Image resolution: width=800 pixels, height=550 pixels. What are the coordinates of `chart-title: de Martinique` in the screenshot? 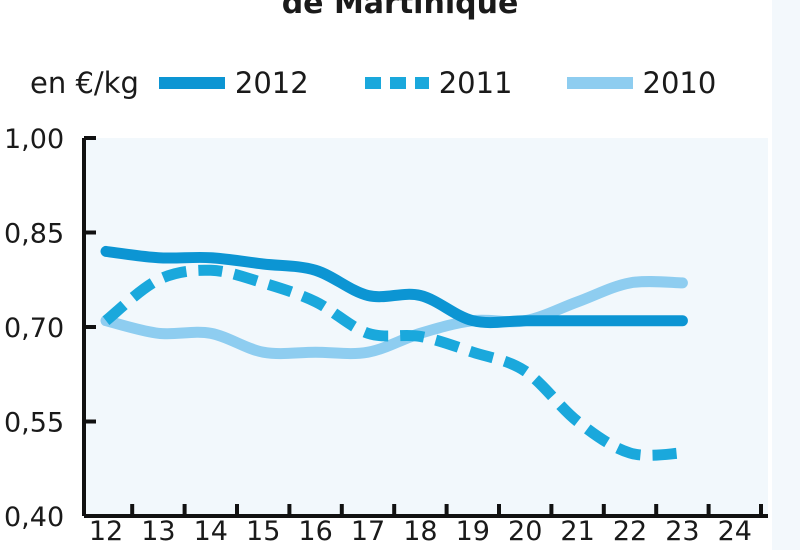 It's located at (400, 10).